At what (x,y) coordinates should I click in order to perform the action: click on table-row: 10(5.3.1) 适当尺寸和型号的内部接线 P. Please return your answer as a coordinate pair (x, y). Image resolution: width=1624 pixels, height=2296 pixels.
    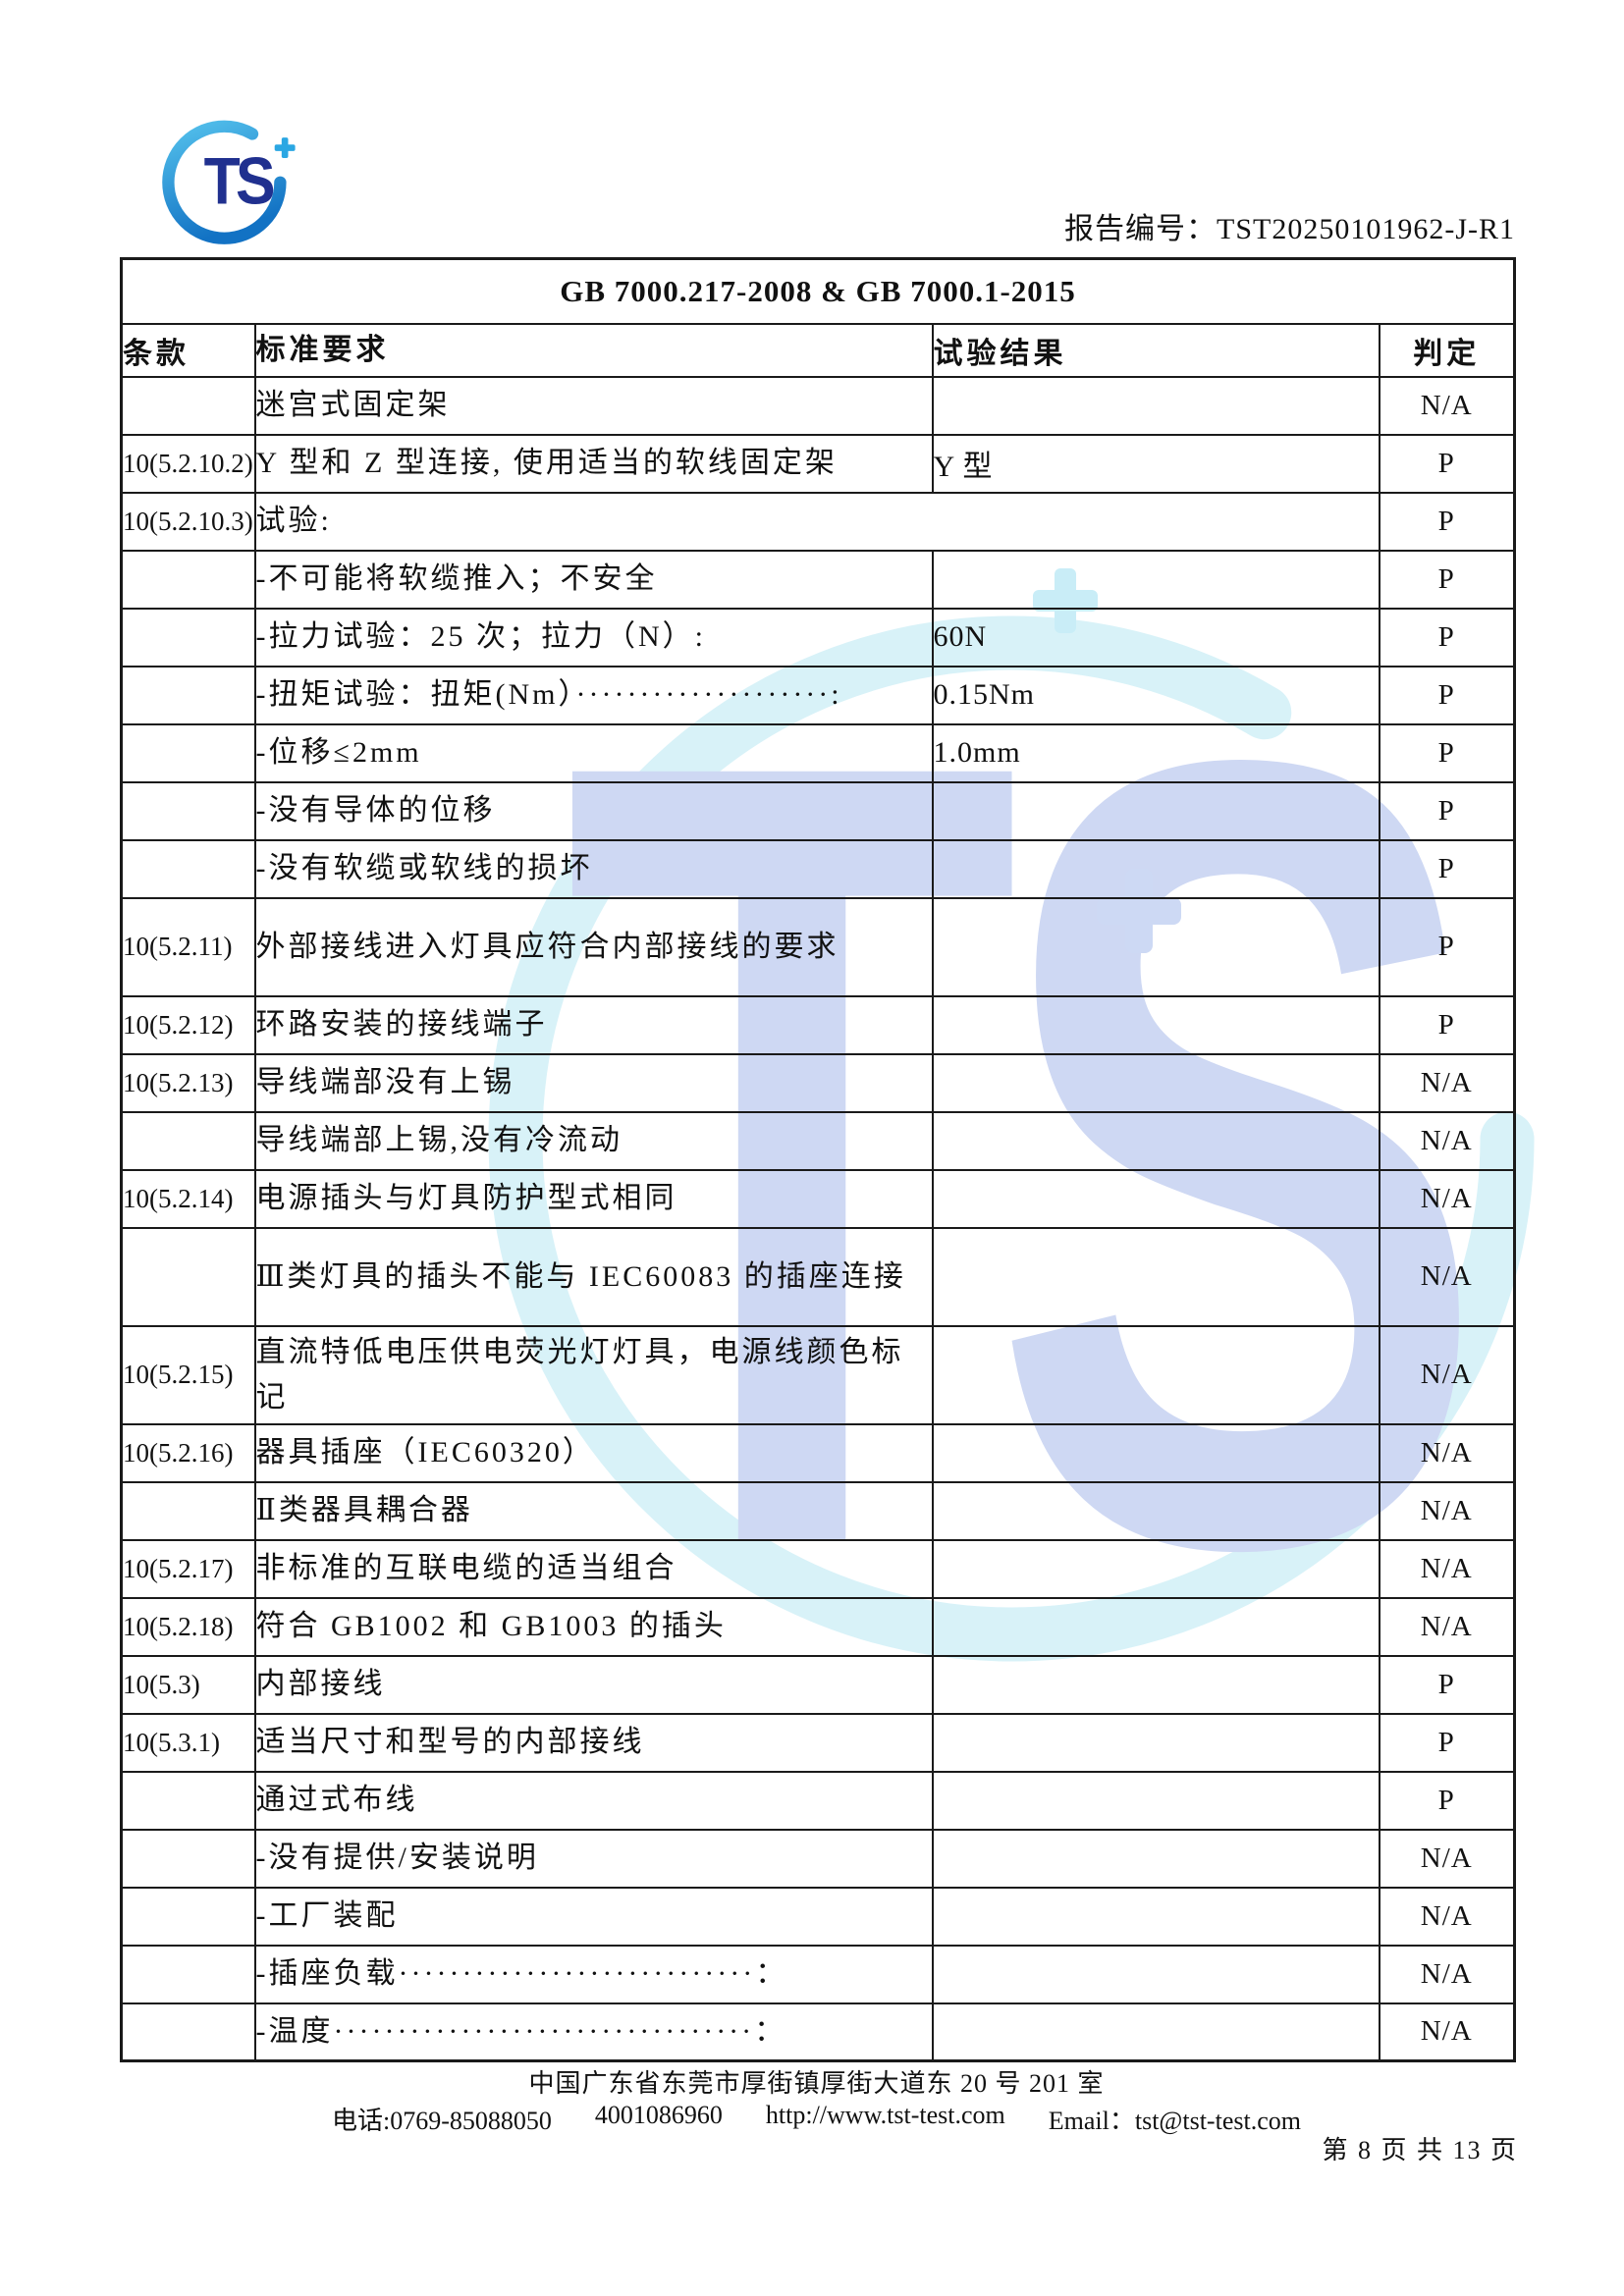
    Looking at the image, I should click on (818, 1742).